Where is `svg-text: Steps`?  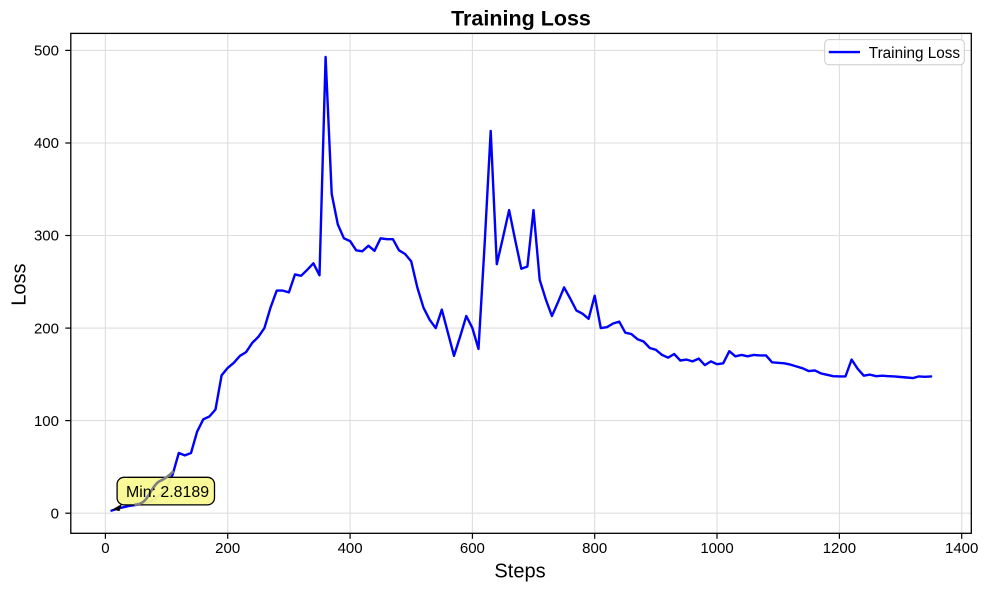 svg-text: Steps is located at coordinates (519, 572).